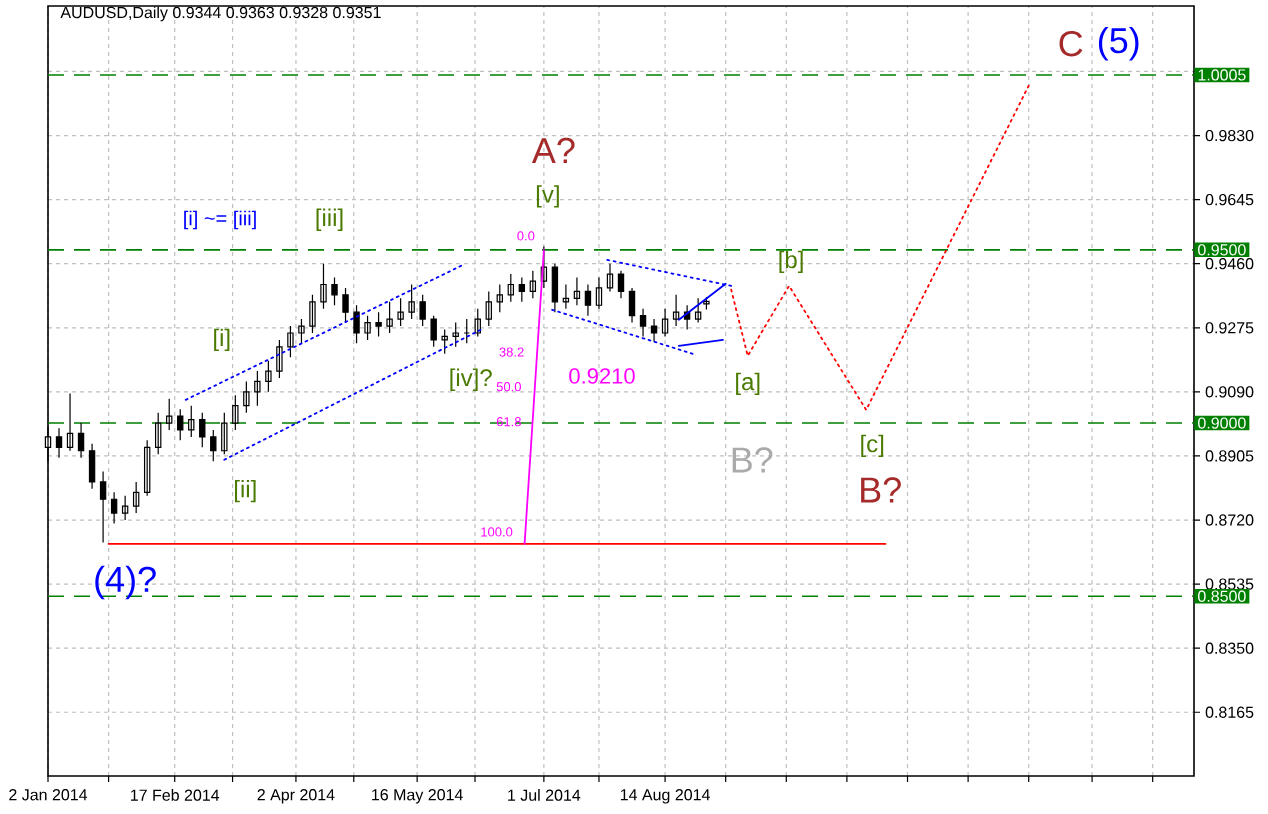  What do you see at coordinates (1222, 250) in the screenshot?
I see `ref-line-label: 0.9500` at bounding box center [1222, 250].